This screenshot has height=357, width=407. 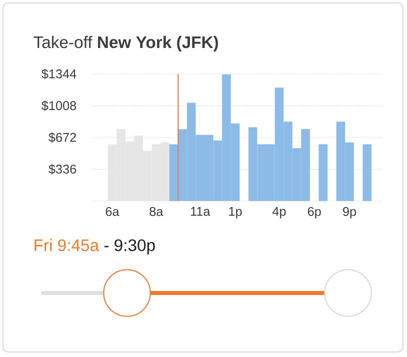 What do you see at coordinates (62, 169) in the screenshot?
I see `y-tick-label: $336` at bounding box center [62, 169].